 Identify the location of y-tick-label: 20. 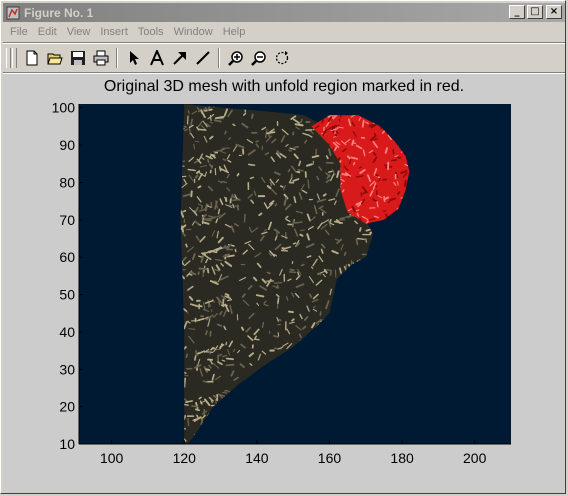
(67, 407).